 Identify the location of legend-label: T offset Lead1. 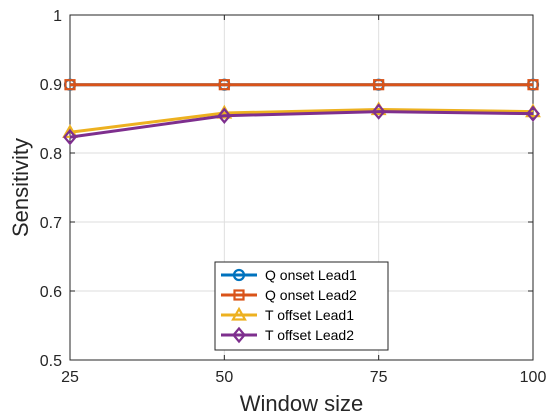
(309, 315).